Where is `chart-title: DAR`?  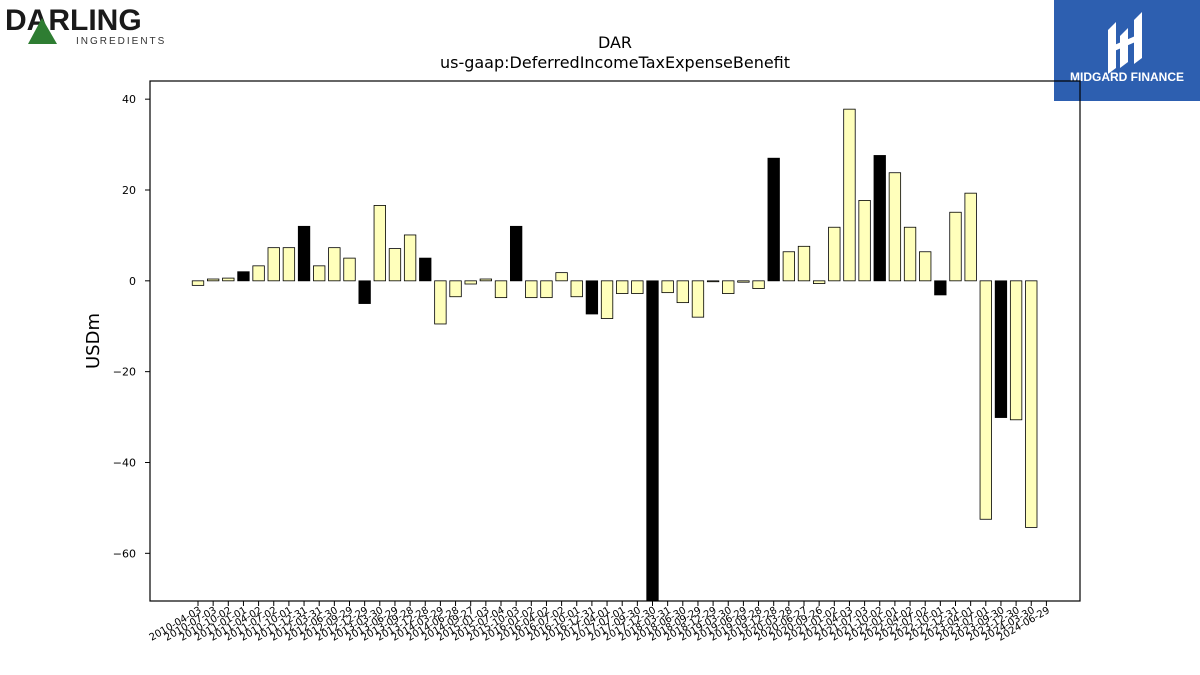 chart-title: DAR is located at coordinates (615, 42).